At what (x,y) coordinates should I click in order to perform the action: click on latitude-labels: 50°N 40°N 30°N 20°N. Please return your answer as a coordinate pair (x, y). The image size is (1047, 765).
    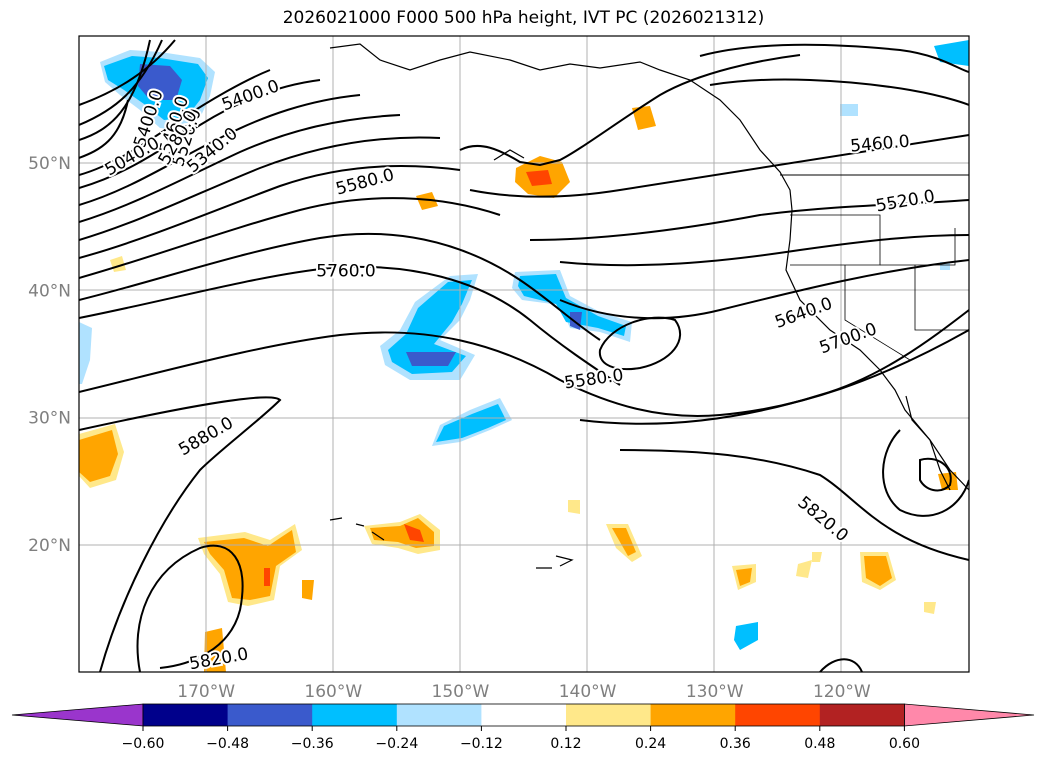
    Looking at the image, I should click on (49, 355).